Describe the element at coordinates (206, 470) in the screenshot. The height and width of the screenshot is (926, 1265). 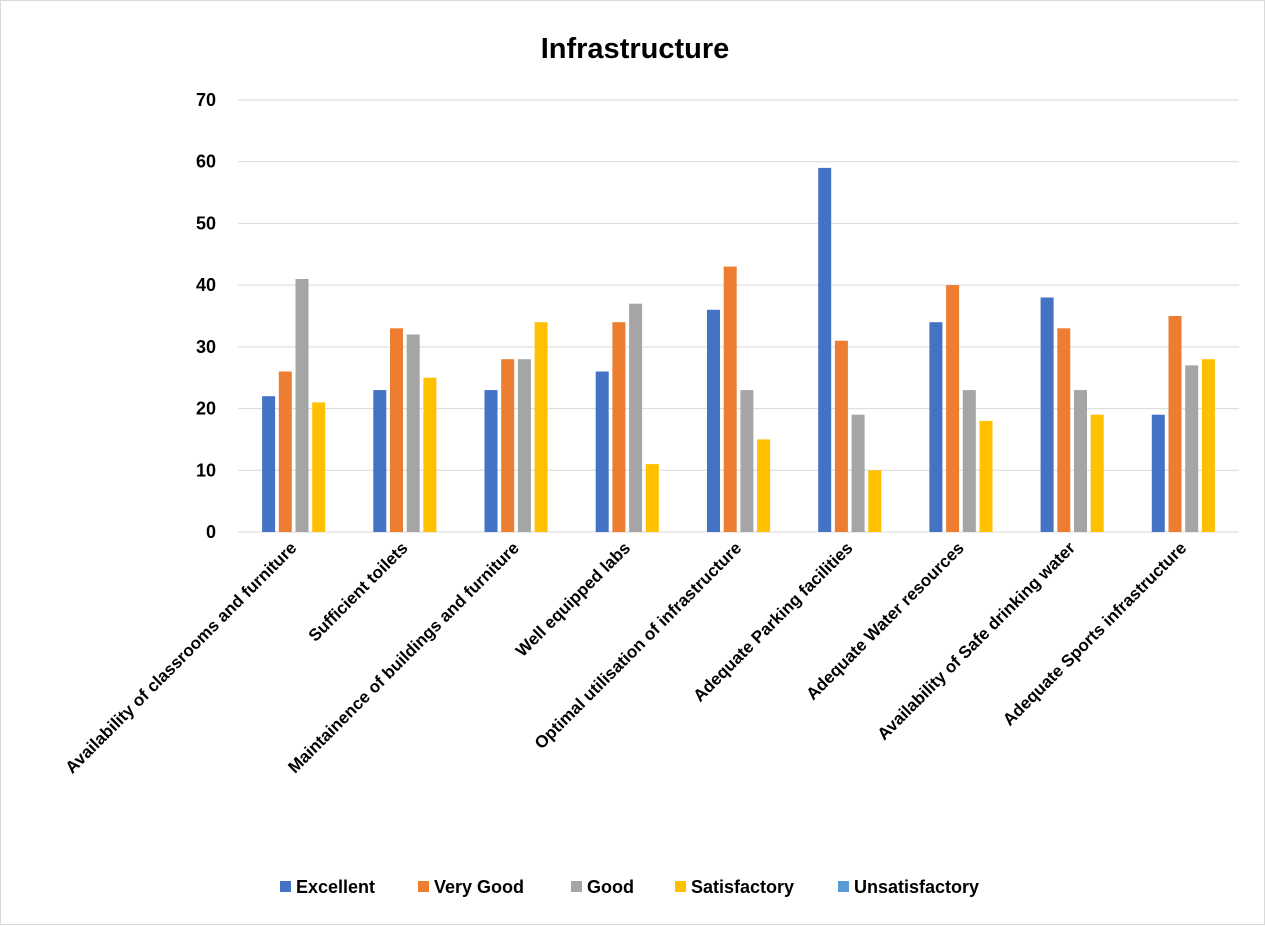
I see `y-tick-label: 10` at that location.